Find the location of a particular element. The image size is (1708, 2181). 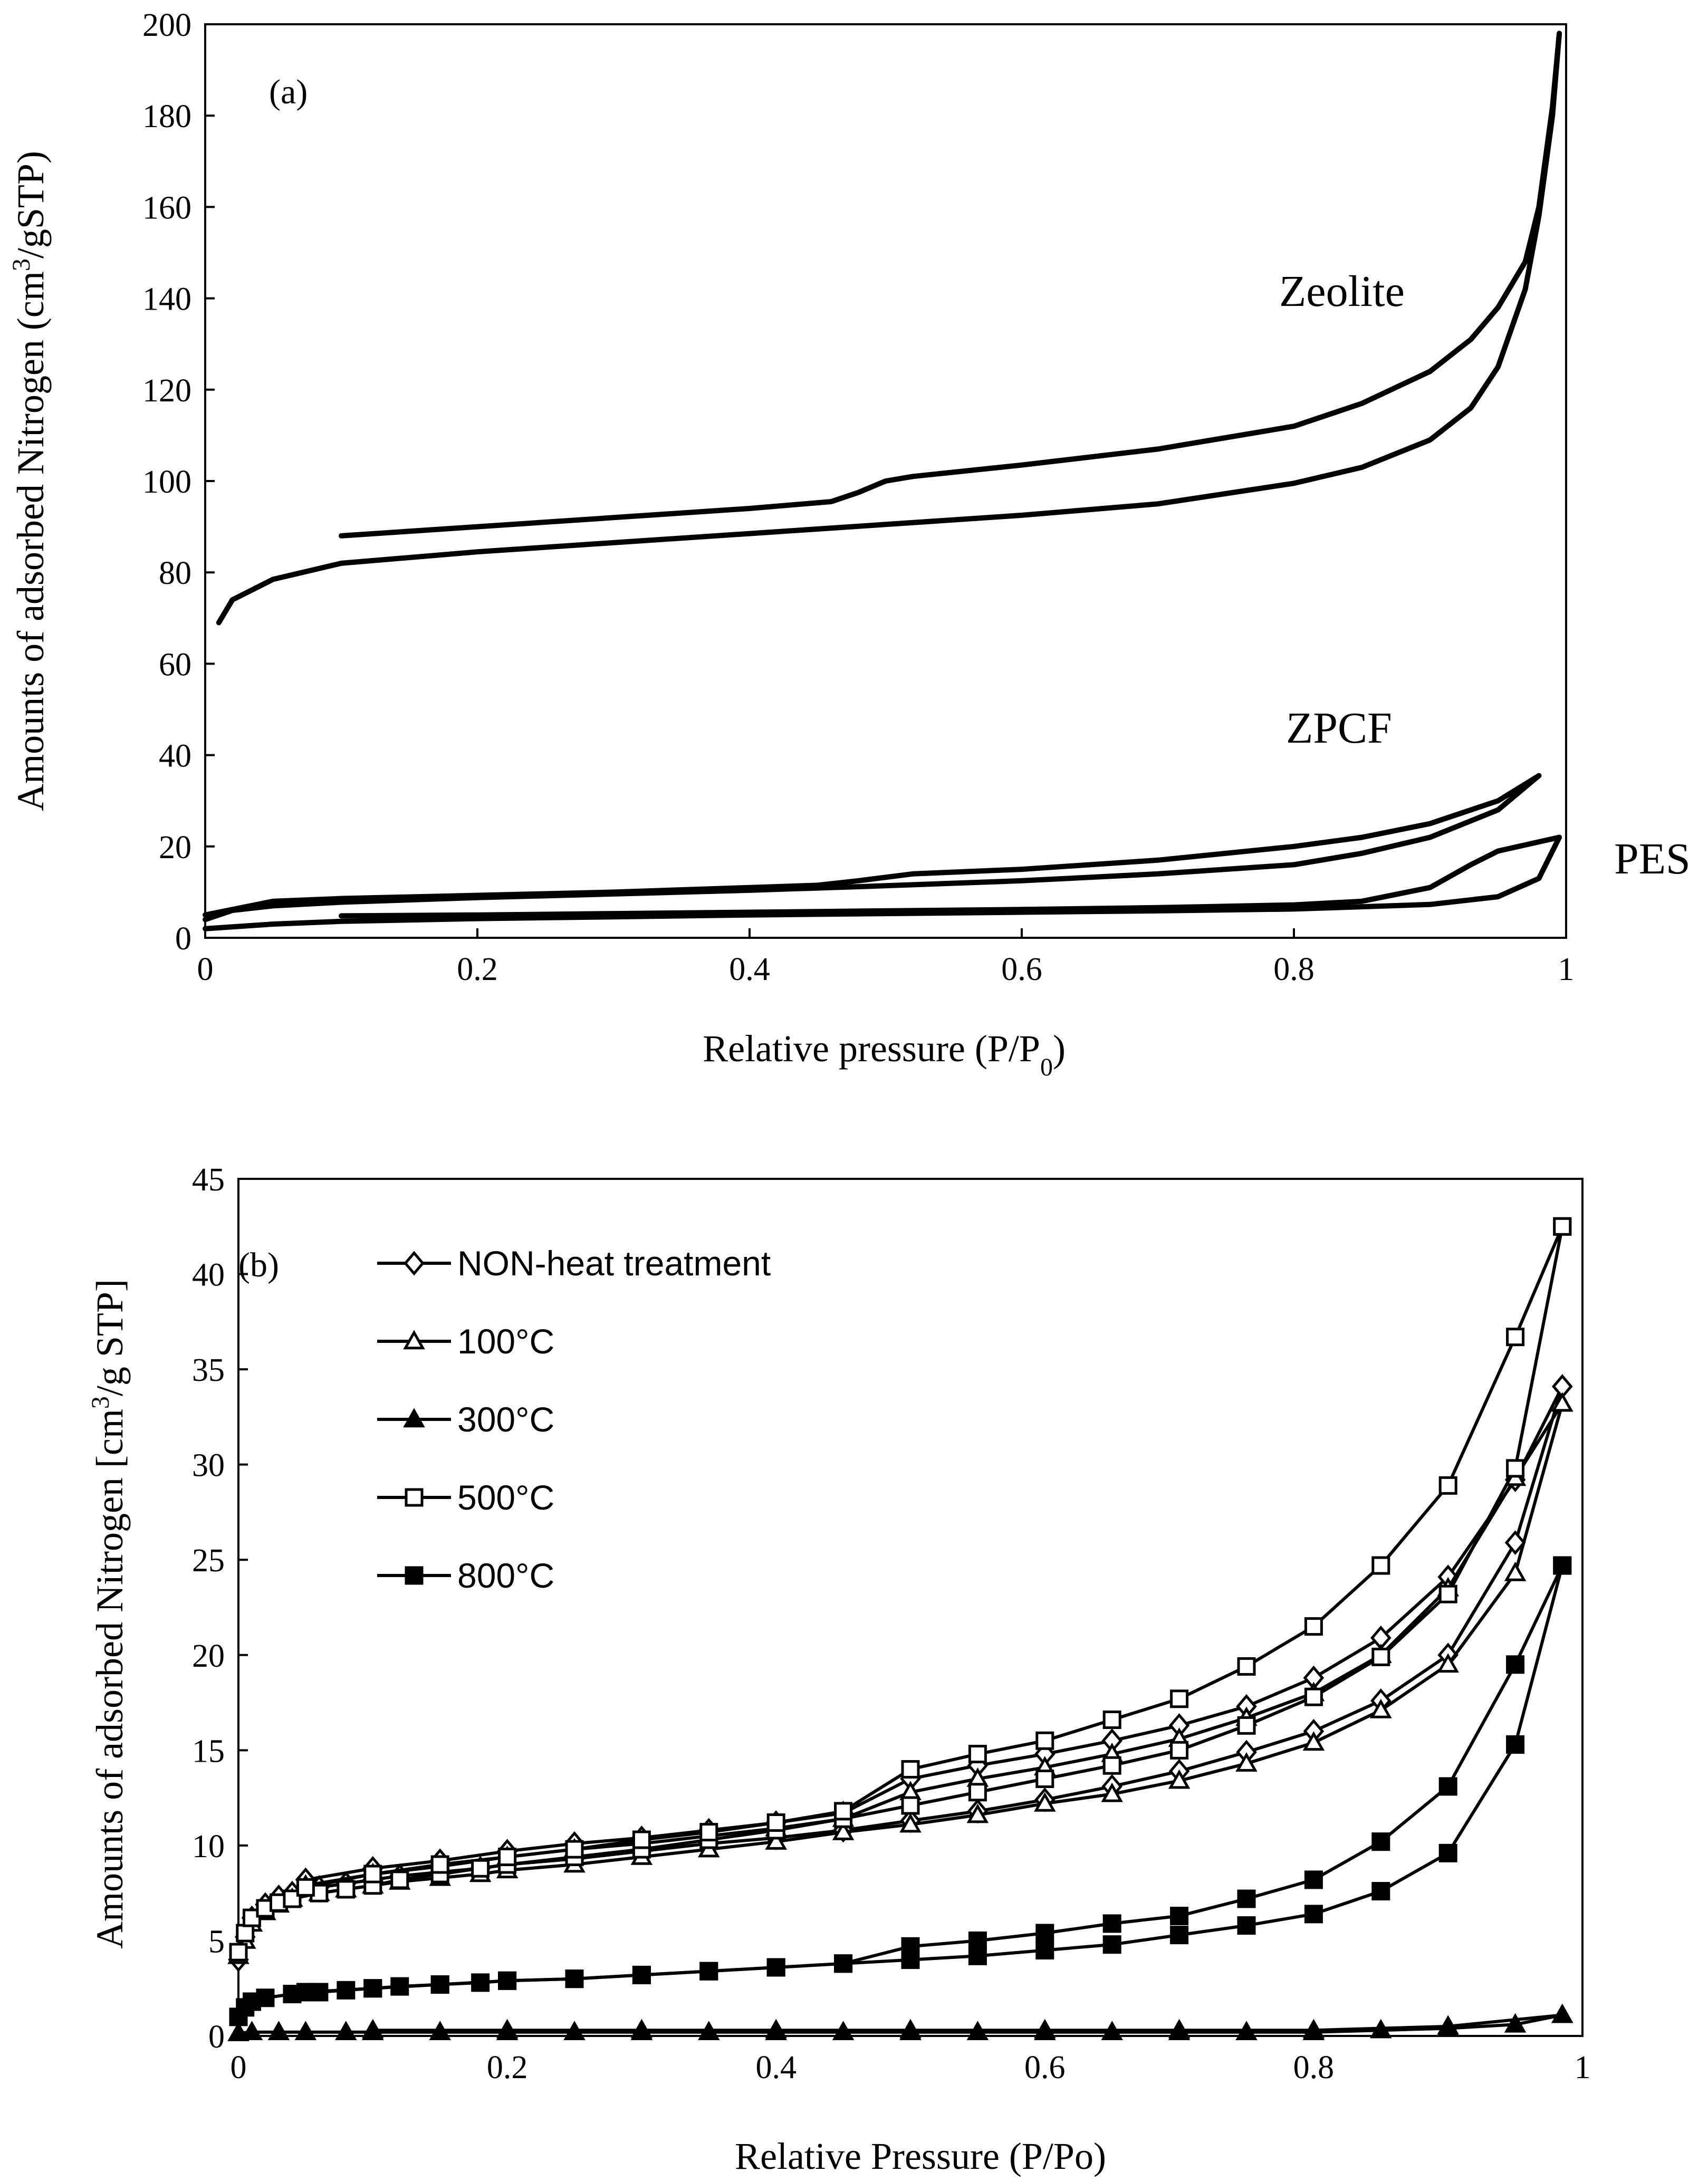

panel-b-x-axis-ticks: 0 0.2 0.4 0.6 0.8 1 is located at coordinates (911, 2056).